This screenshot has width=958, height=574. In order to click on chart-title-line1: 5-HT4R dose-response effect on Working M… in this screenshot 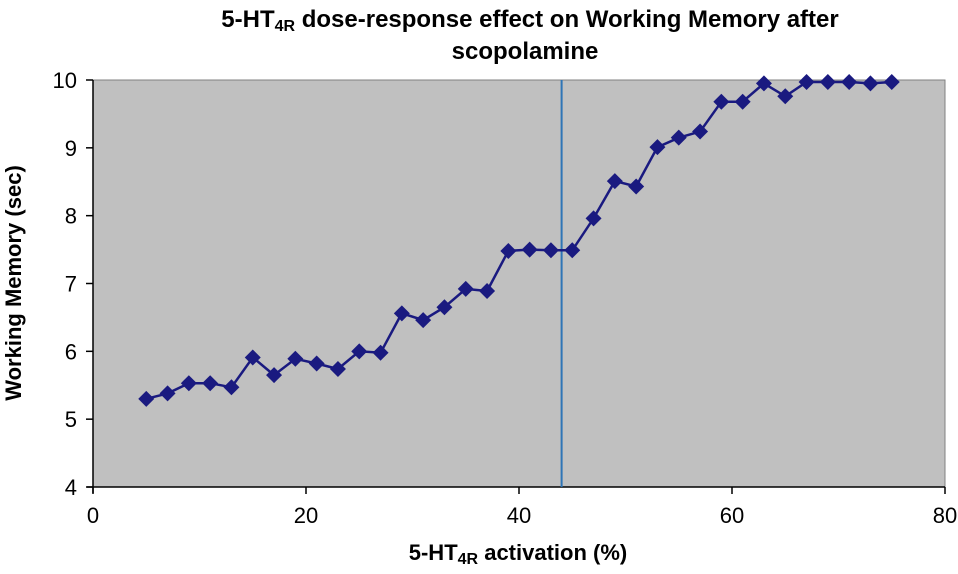, I will do `click(529, 20)`.